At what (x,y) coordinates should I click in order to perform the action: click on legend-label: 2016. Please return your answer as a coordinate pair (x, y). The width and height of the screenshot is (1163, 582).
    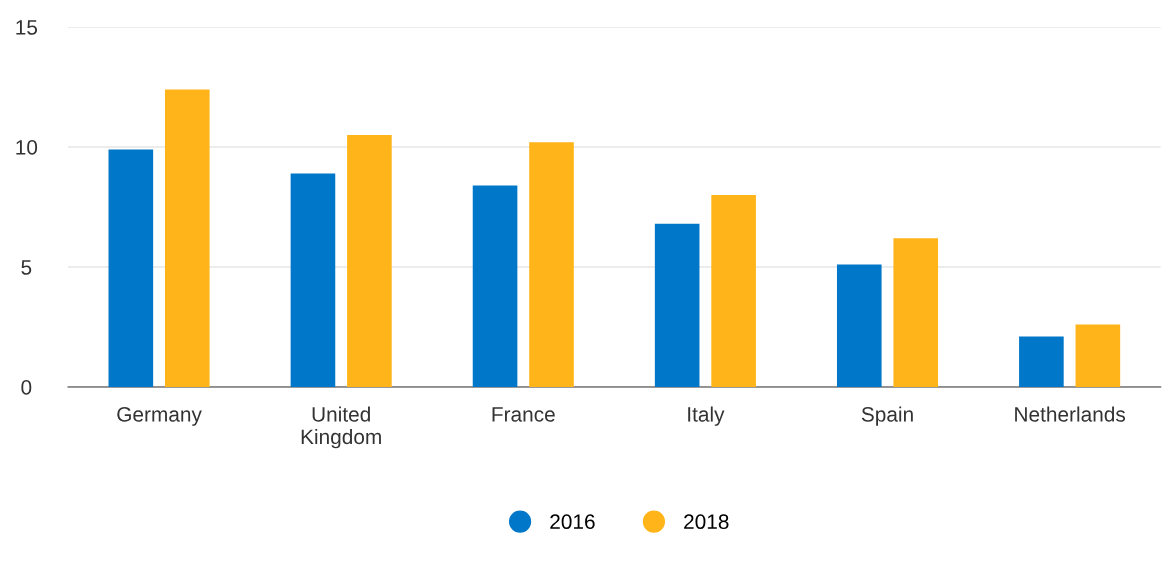
    Looking at the image, I should click on (572, 522).